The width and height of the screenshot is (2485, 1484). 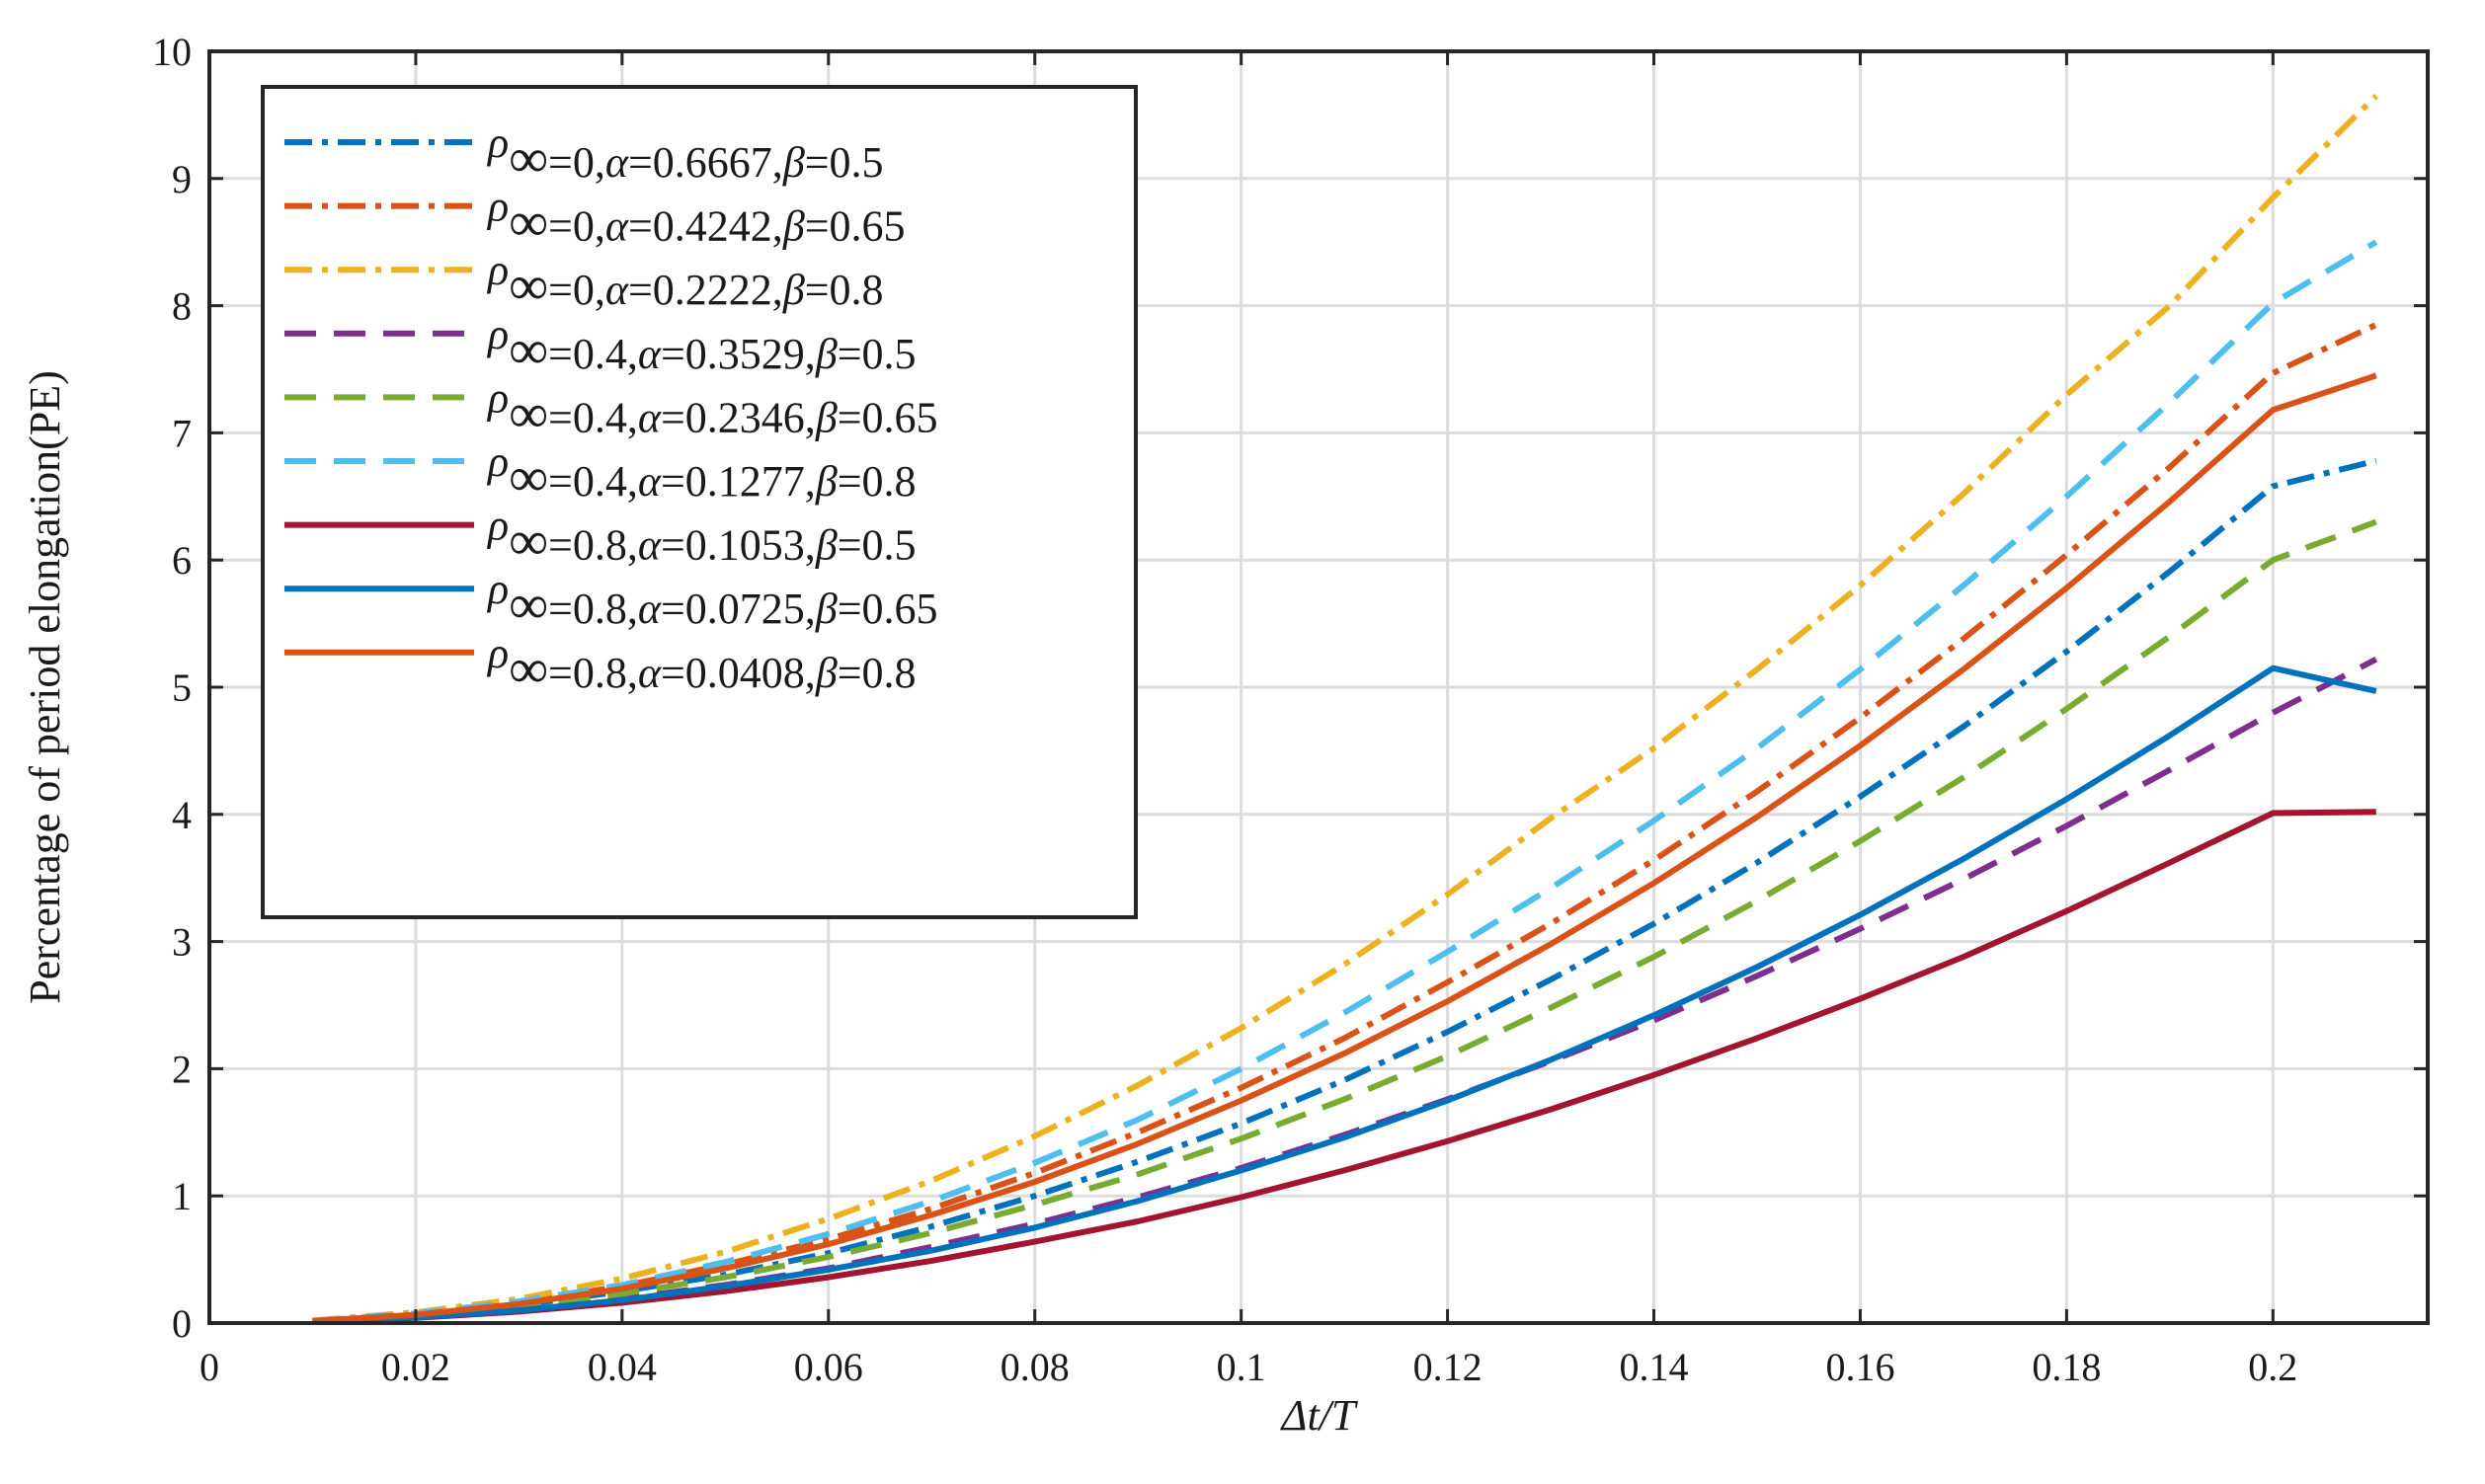 I want to click on y-tick-label: 8, so click(x=182, y=307).